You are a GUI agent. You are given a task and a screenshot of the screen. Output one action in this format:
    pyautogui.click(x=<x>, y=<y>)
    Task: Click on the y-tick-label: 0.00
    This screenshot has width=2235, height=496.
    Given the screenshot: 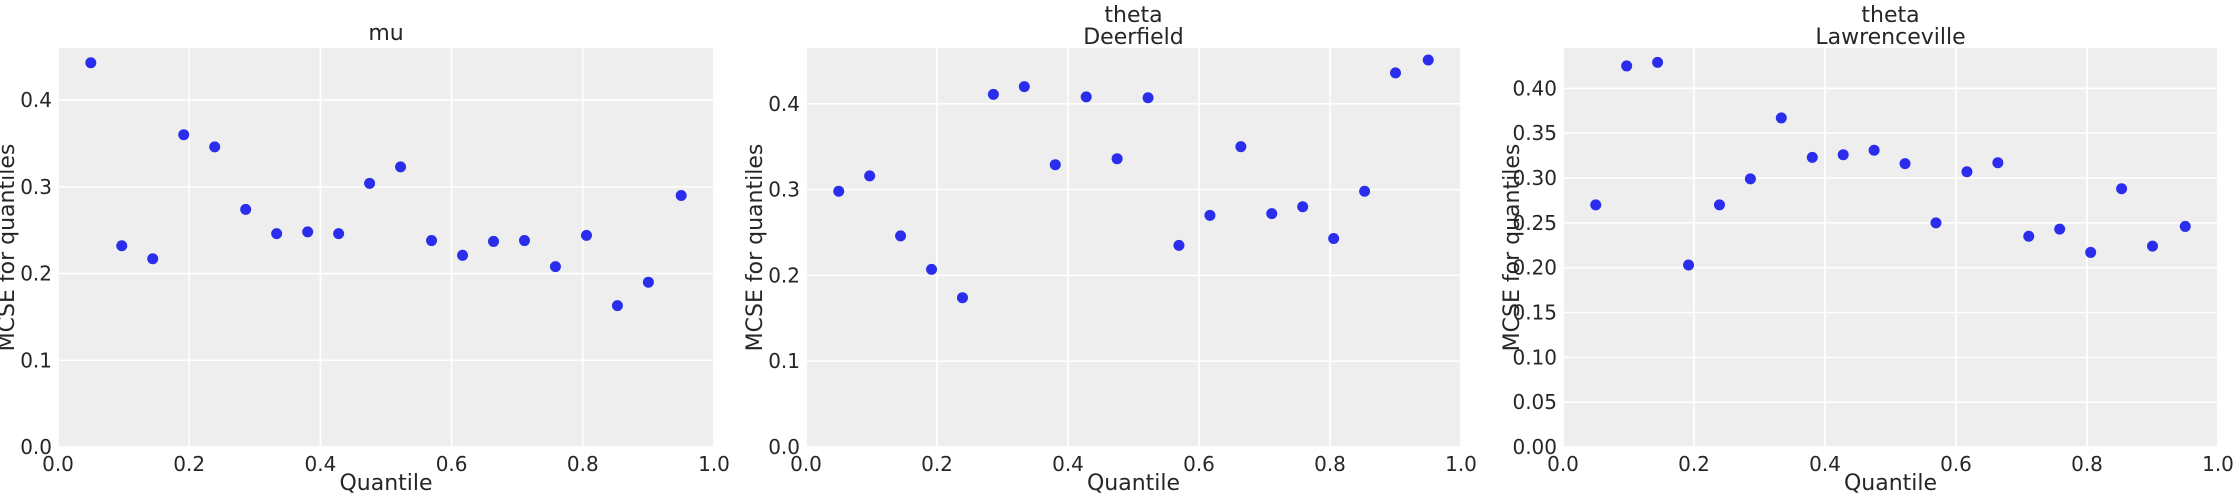 What is the action you would take?
    pyautogui.click(x=1534, y=447)
    